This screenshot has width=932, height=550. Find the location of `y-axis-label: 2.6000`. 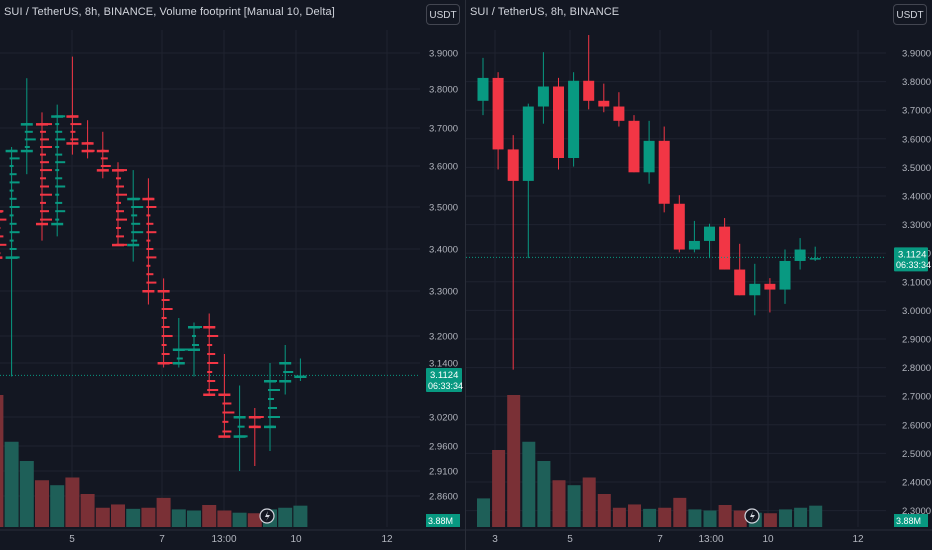

y-axis-label: 2.6000 is located at coordinates (916, 425).